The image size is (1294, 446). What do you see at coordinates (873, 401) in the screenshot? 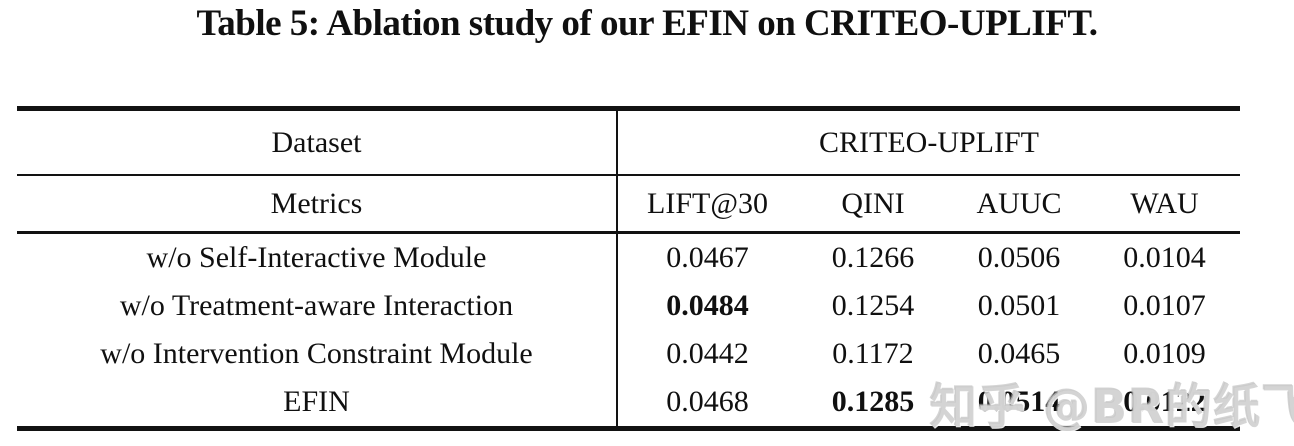
I see `metric-value: 0.1285` at bounding box center [873, 401].